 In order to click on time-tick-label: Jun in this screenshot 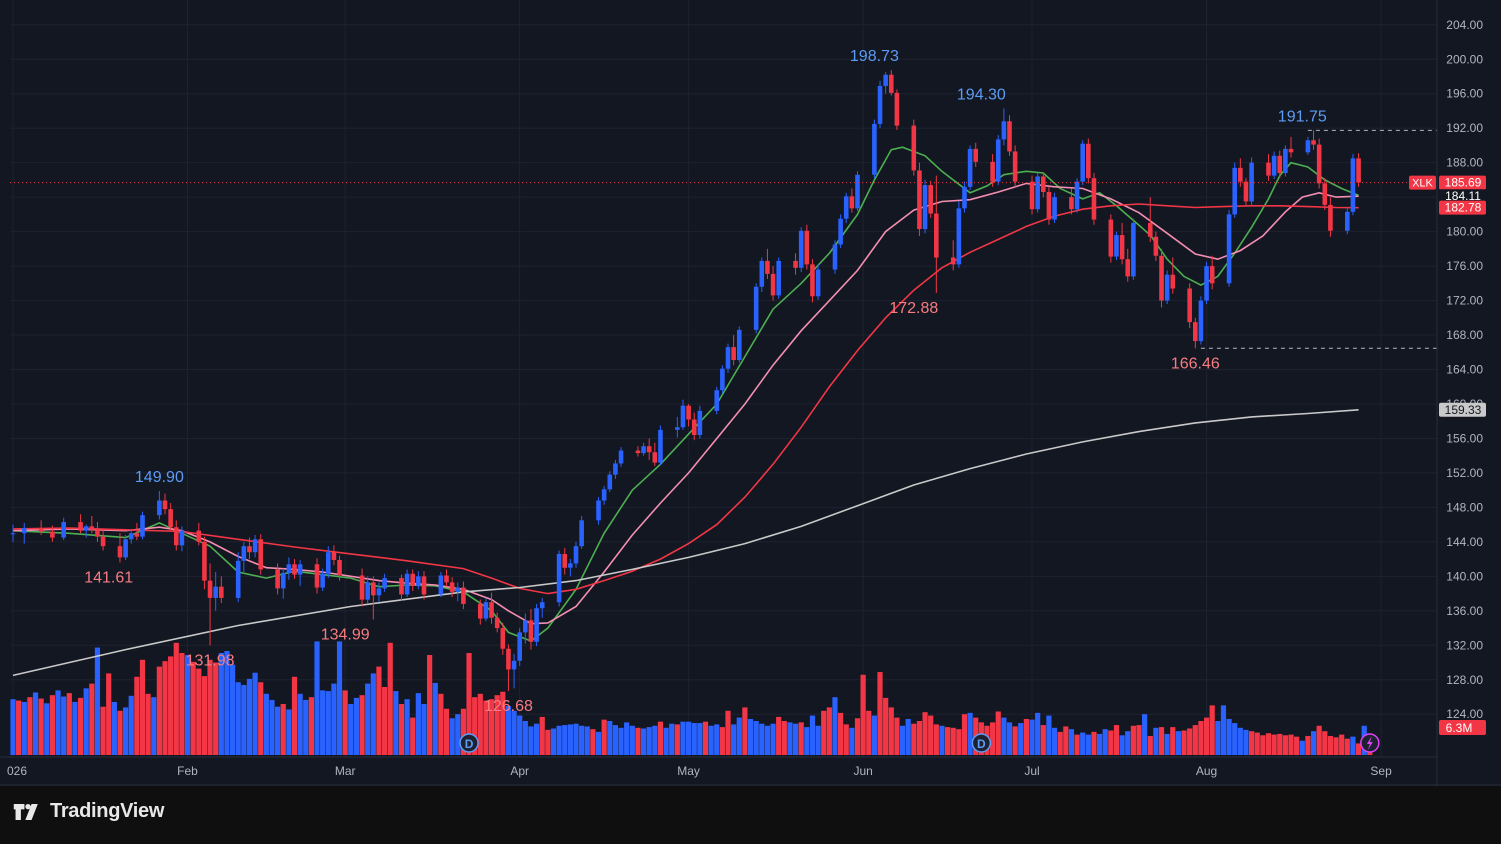, I will do `click(862, 771)`.